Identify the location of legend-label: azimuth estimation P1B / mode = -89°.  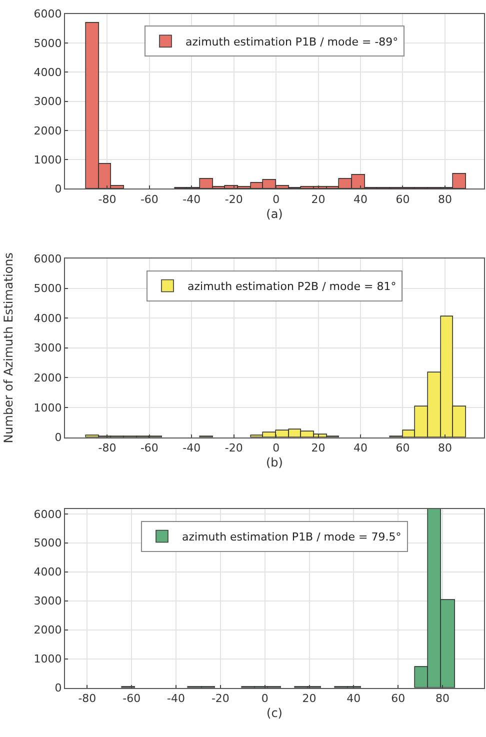
(292, 41).